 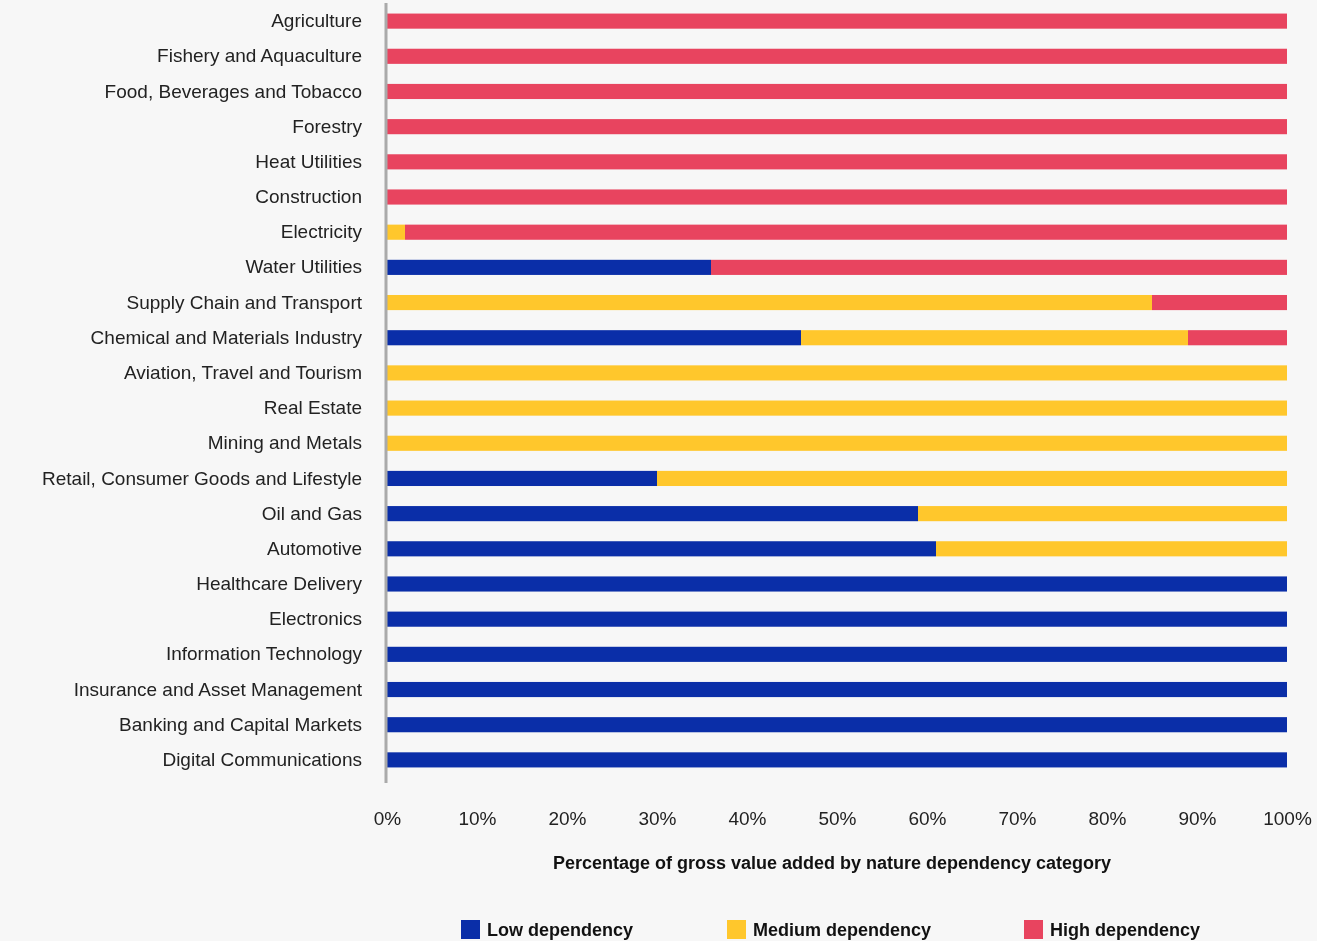 What do you see at coordinates (1017, 819) in the screenshot?
I see `x-tick-label: 70%` at bounding box center [1017, 819].